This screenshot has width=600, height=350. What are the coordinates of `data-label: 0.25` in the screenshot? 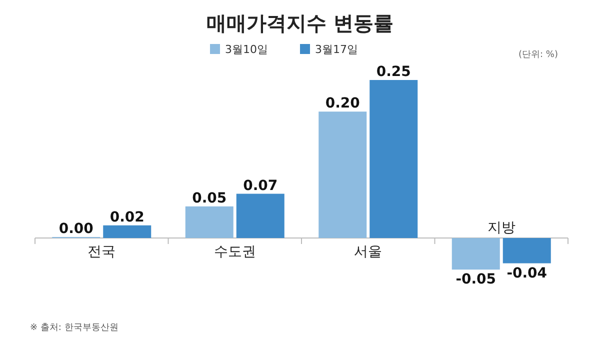 It's located at (393, 72).